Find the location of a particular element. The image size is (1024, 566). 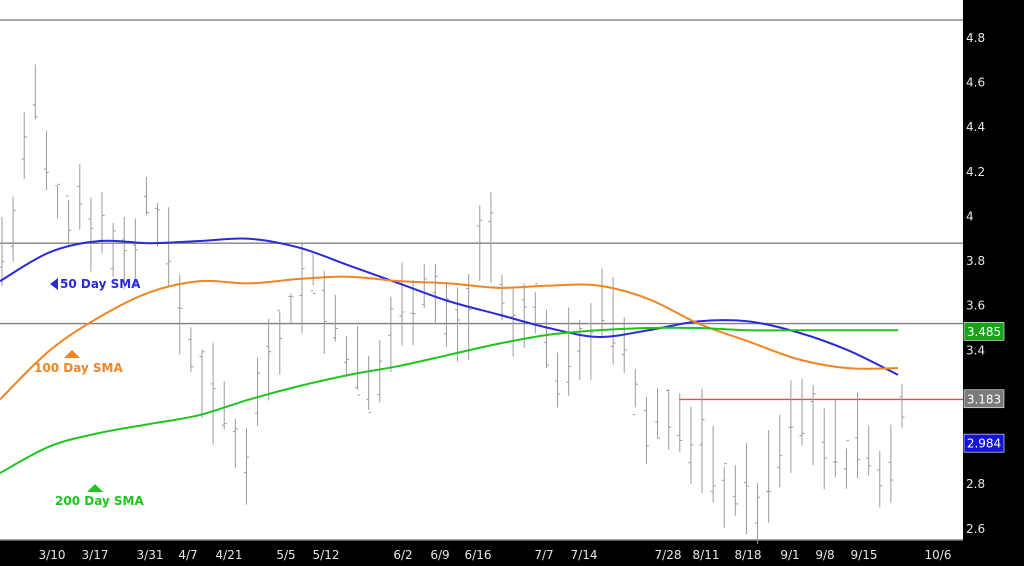

price-tag-value: 3.485 is located at coordinates (984, 332).